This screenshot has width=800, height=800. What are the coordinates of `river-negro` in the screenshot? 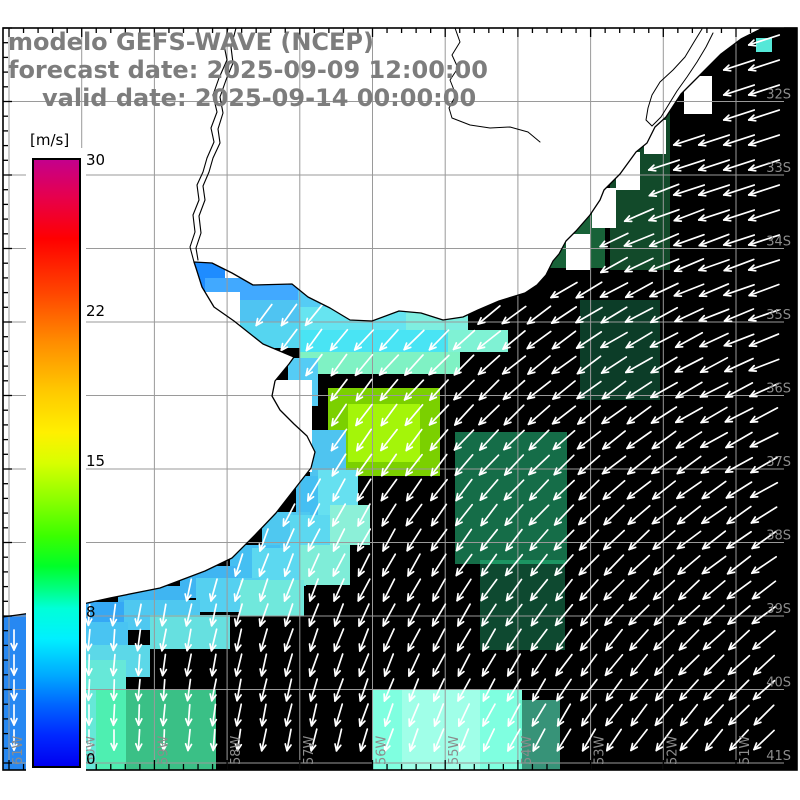 It's located at (494, 85).